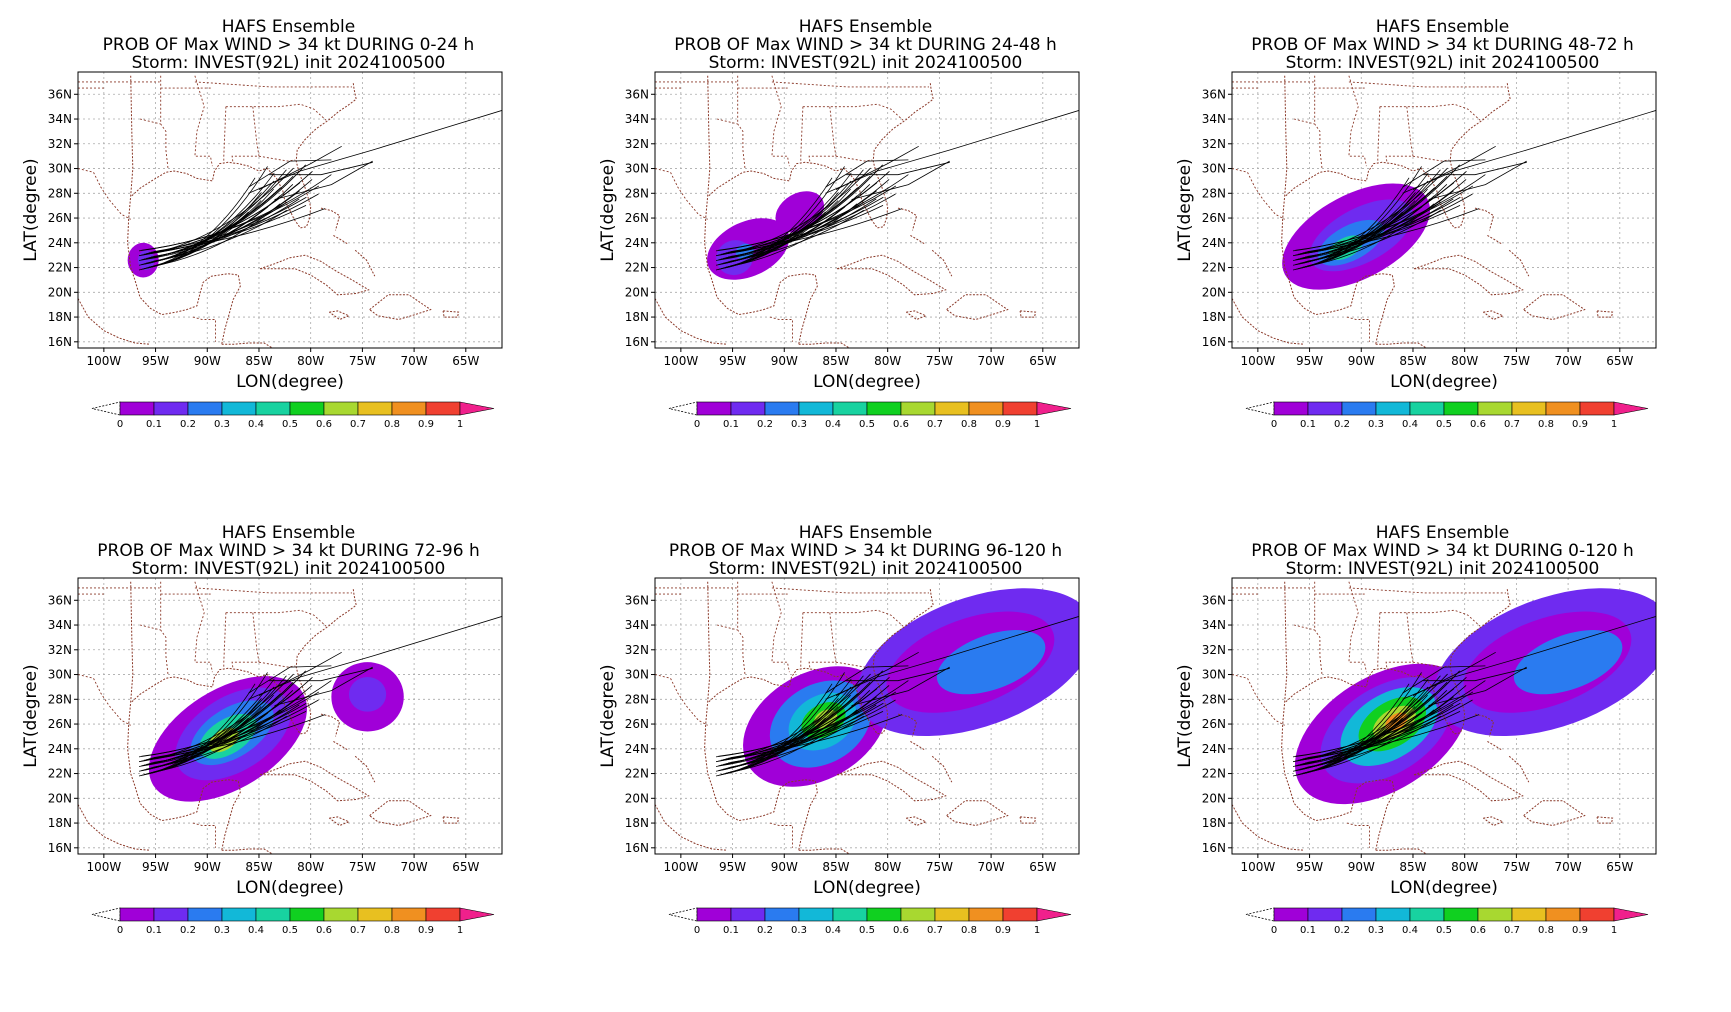 The height and width of the screenshot is (1012, 1731). Describe the element at coordinates (637, 317) in the screenshot. I see `lat-tick-label: 18N` at that location.